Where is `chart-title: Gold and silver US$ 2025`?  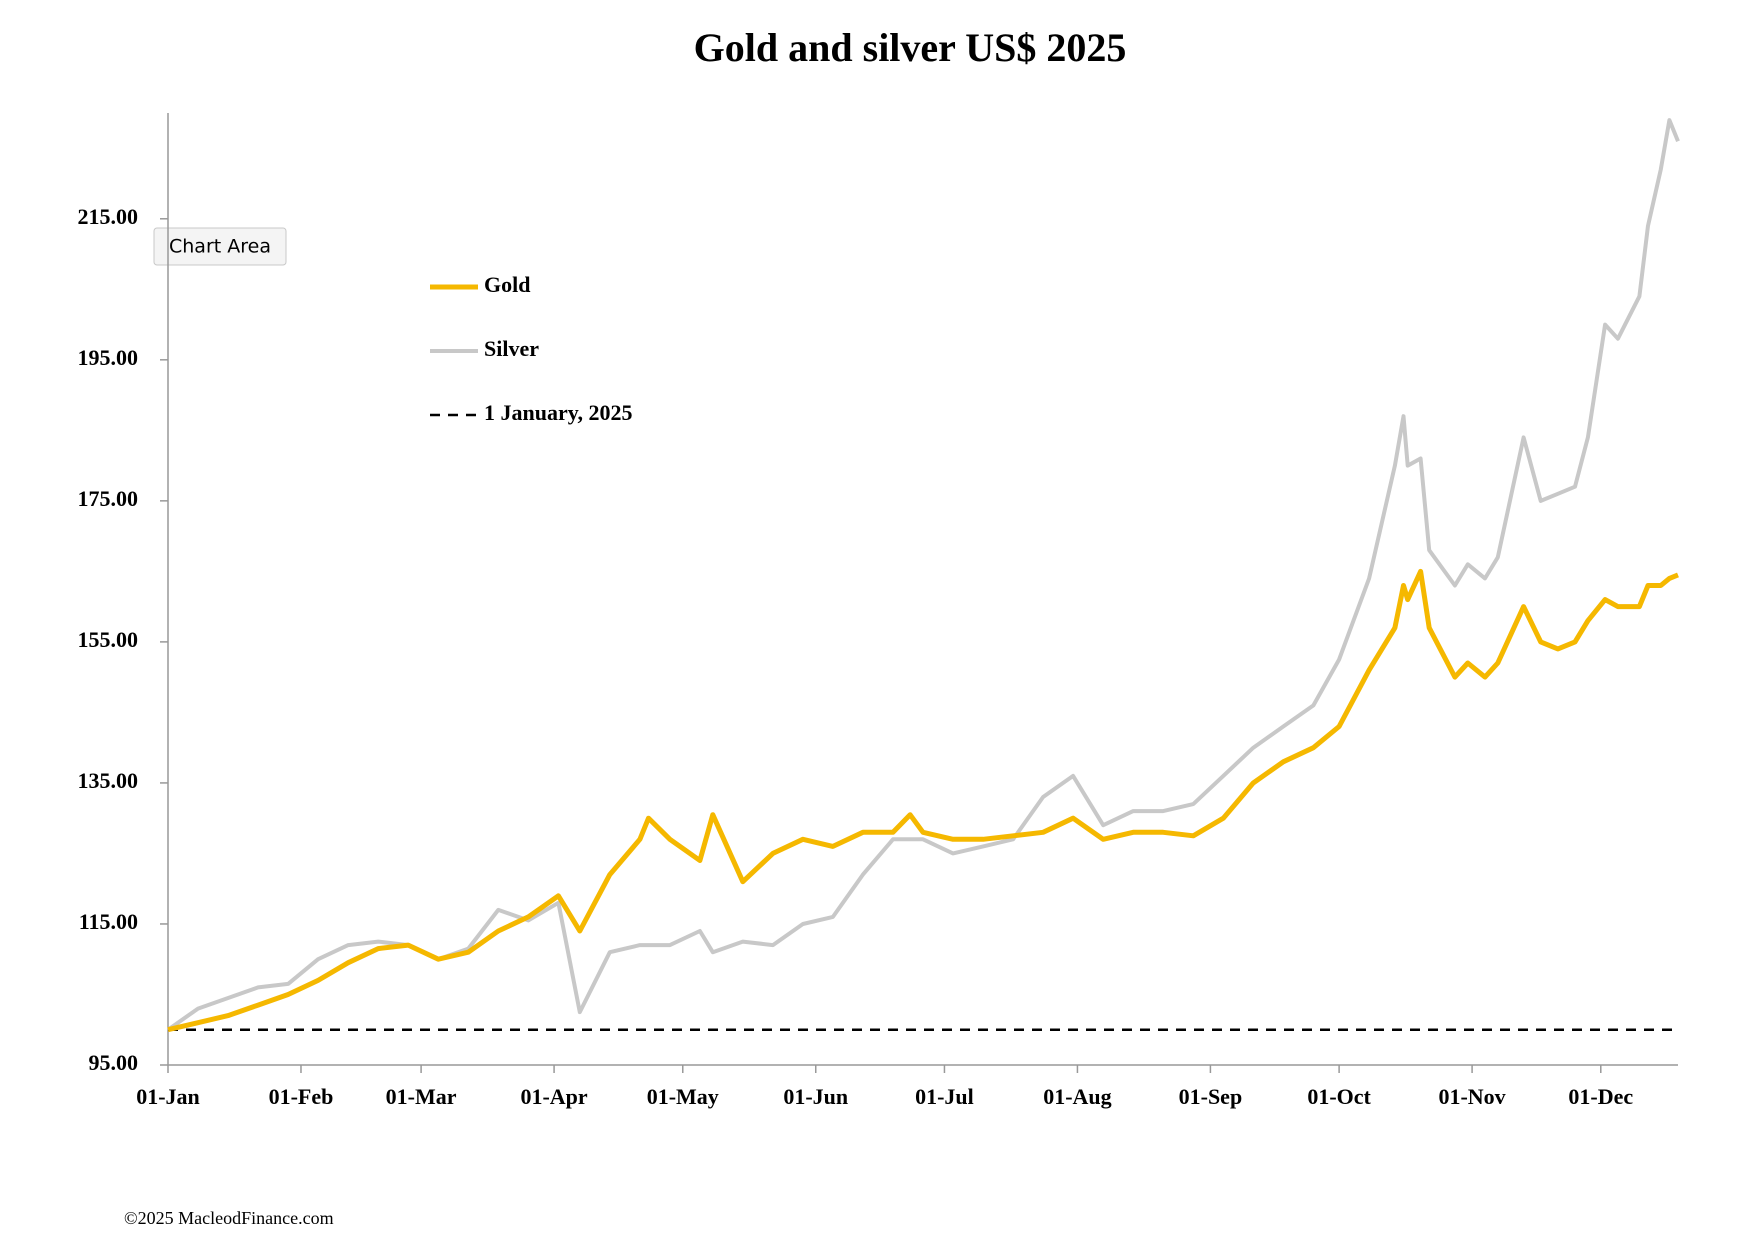
chart-title: Gold and silver US$ 2025 is located at coordinates (910, 47).